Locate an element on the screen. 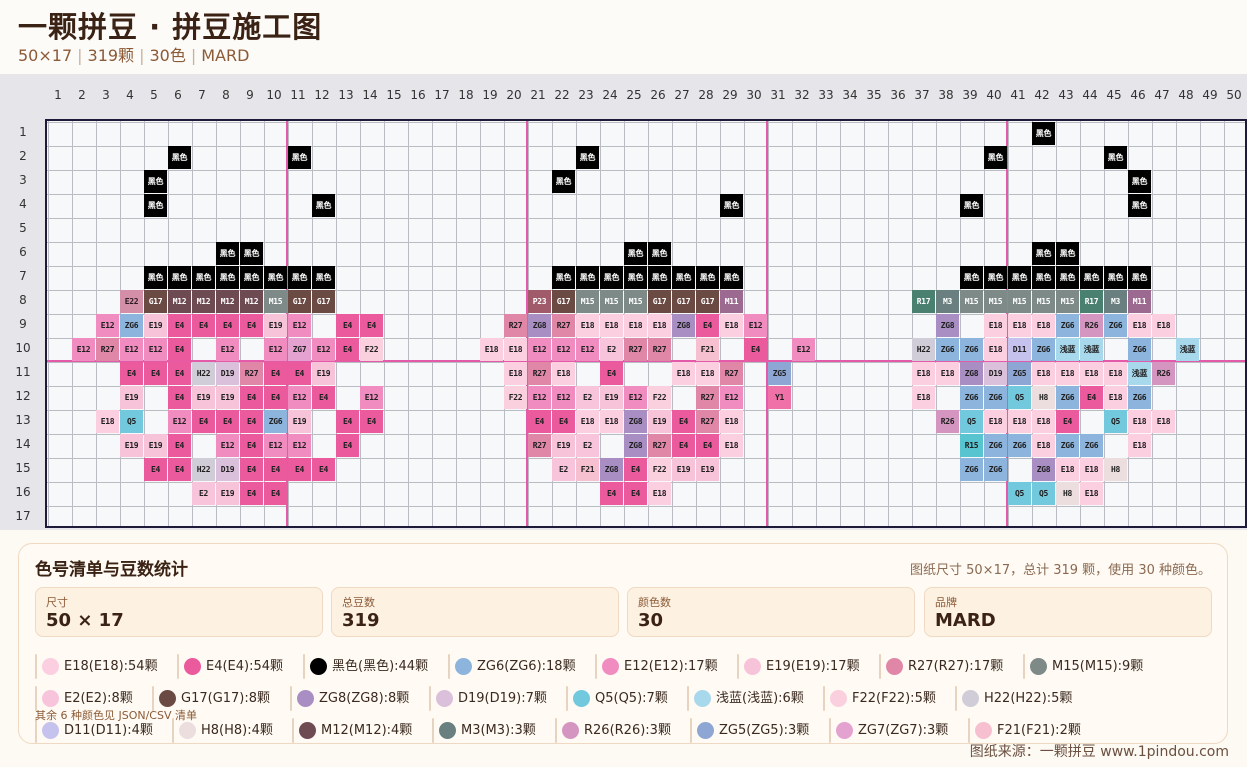 The image size is (1247, 767). bead-cell: Y1 is located at coordinates (779, 397).